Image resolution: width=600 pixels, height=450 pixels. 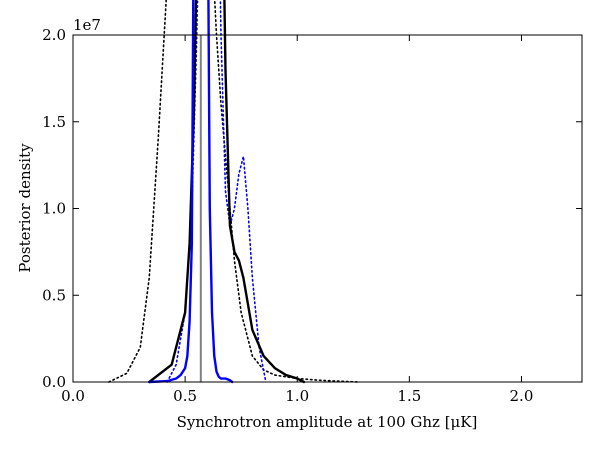 I want to click on x-axis-label: Synchrotron amplitude at 100 Ghz [μK], so click(x=327, y=422).